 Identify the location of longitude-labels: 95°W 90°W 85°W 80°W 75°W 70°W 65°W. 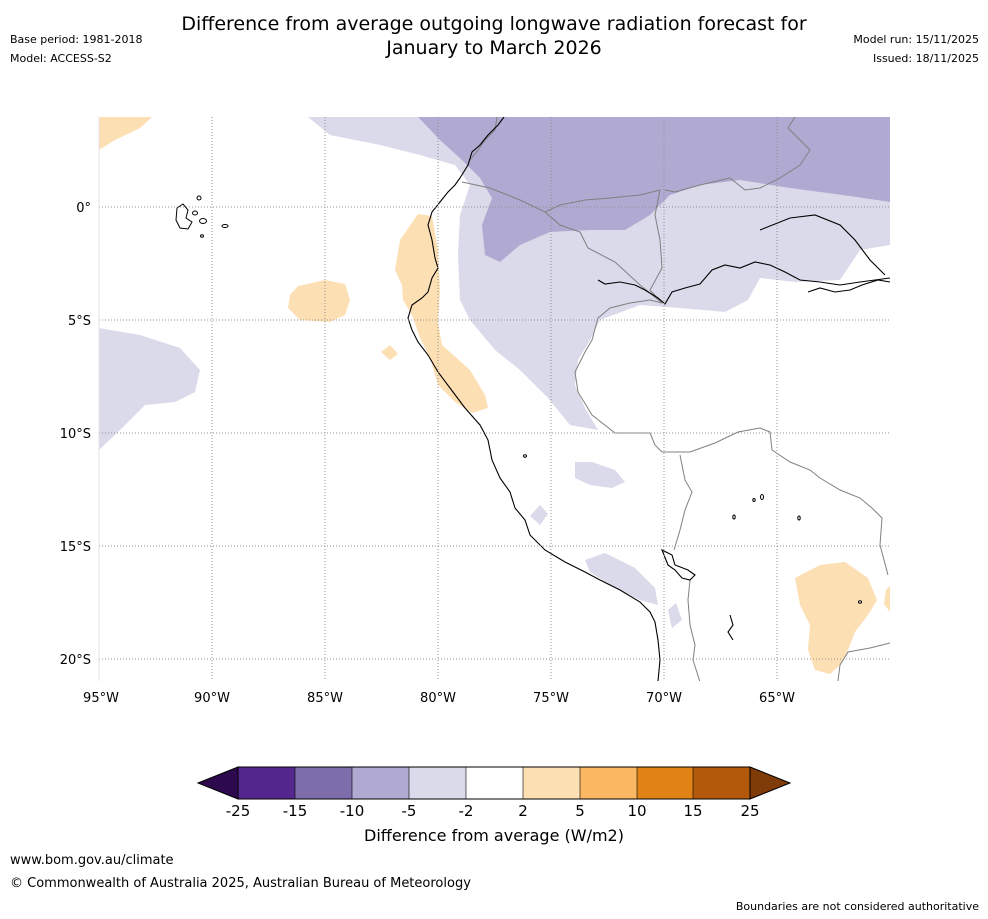
(439, 698).